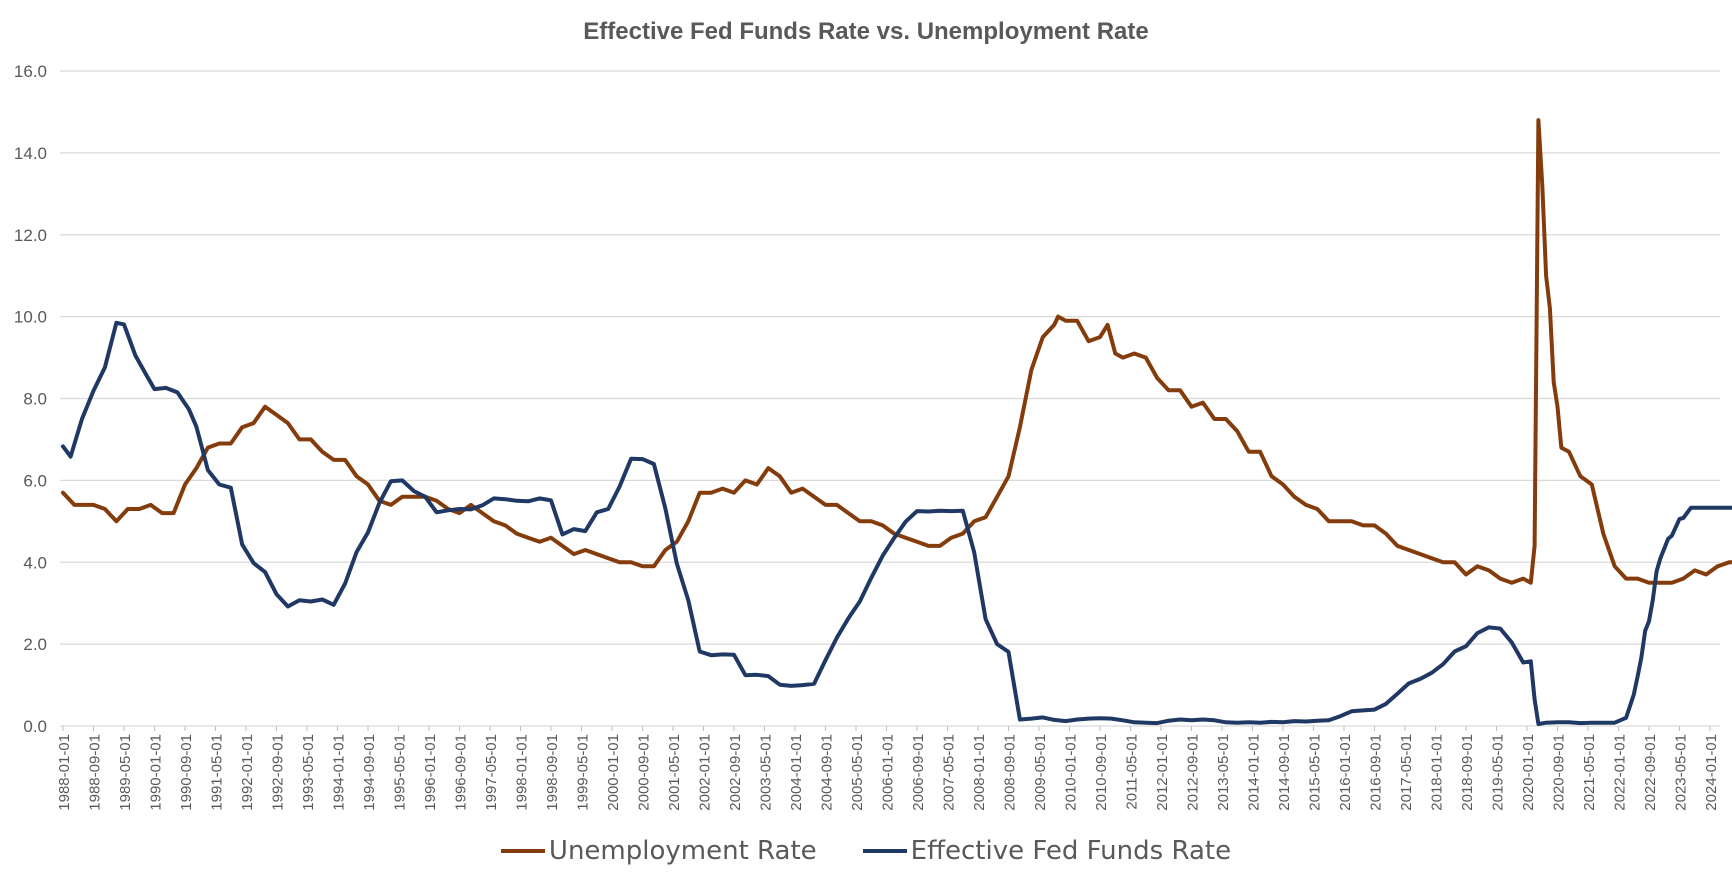 This screenshot has width=1732, height=893. What do you see at coordinates (156, 772) in the screenshot?
I see `x-tick-label: 1990-01-01` at bounding box center [156, 772].